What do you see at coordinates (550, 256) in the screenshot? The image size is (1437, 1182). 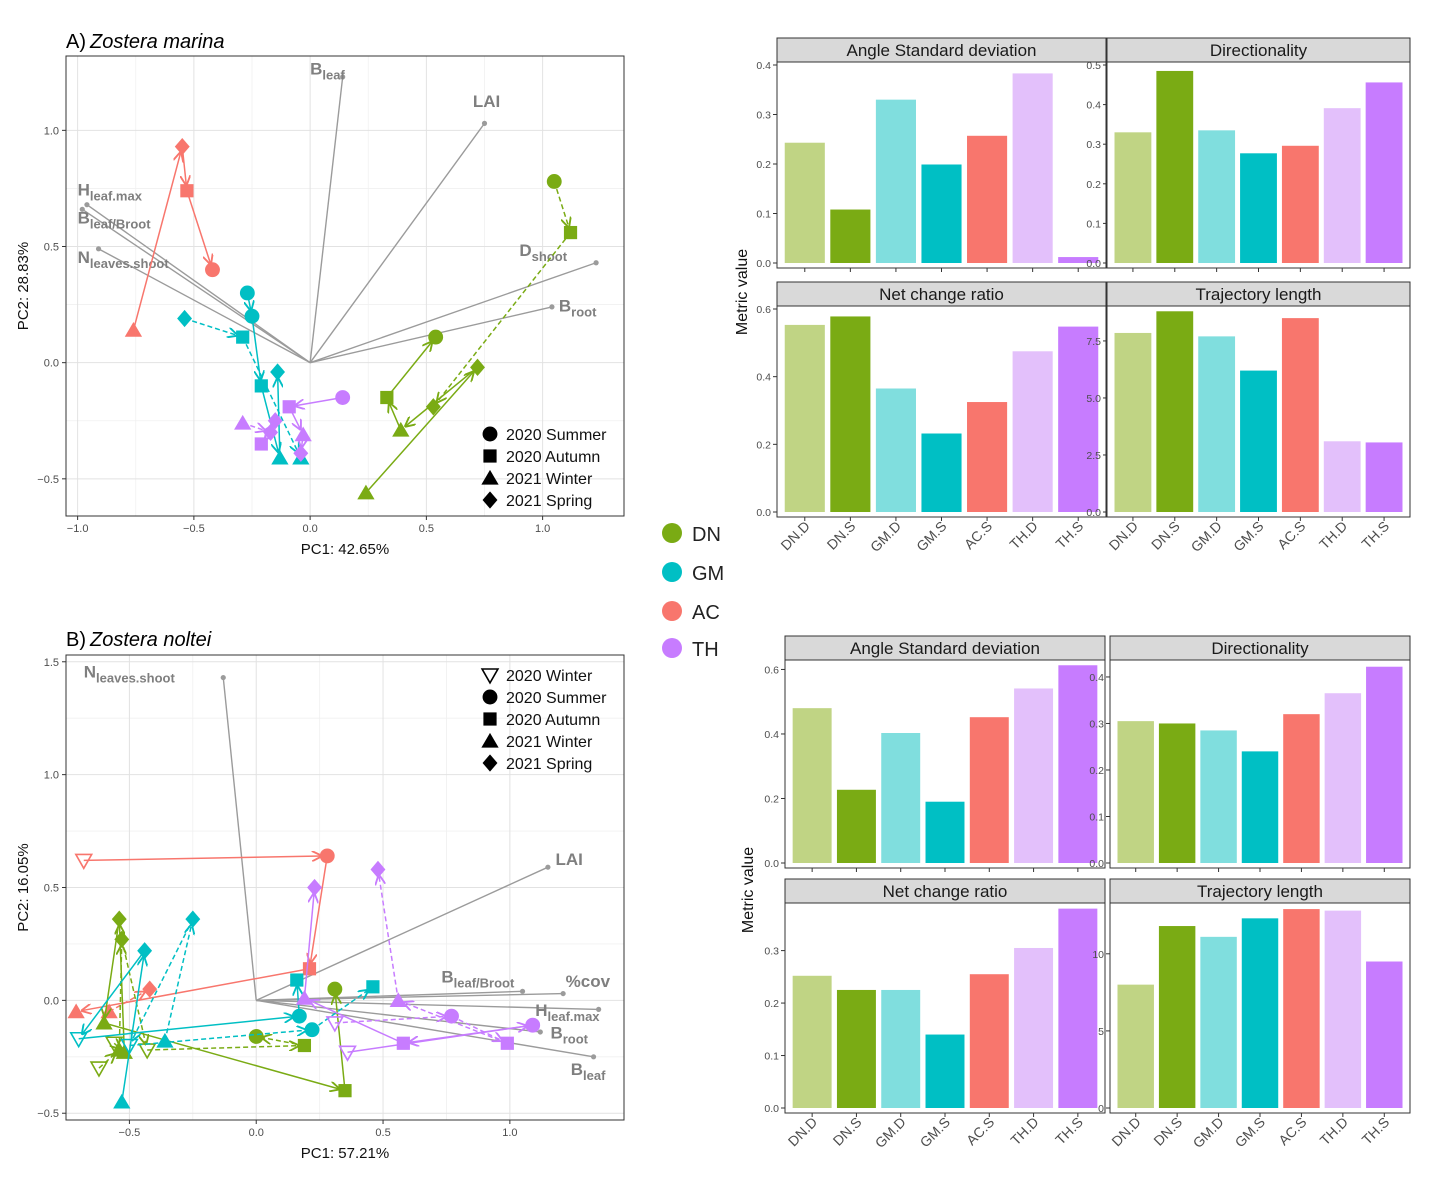 I see `loading-label-subscript: shoot` at bounding box center [550, 256].